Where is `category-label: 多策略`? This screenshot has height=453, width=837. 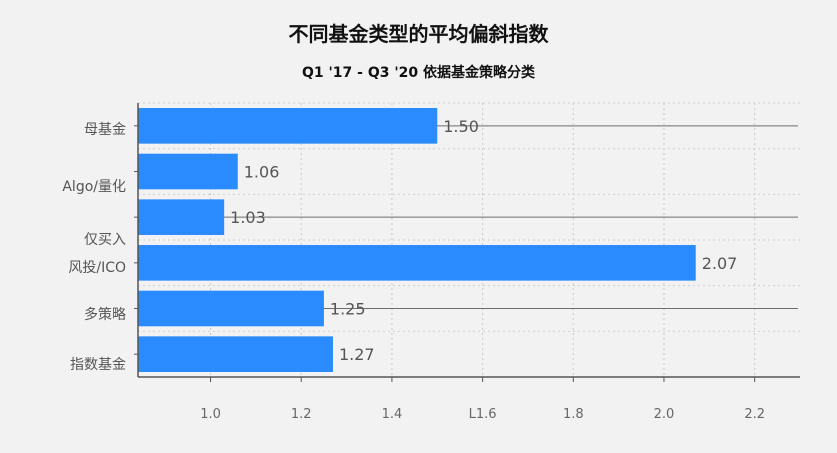
category-label: 多策略 is located at coordinates (105, 314).